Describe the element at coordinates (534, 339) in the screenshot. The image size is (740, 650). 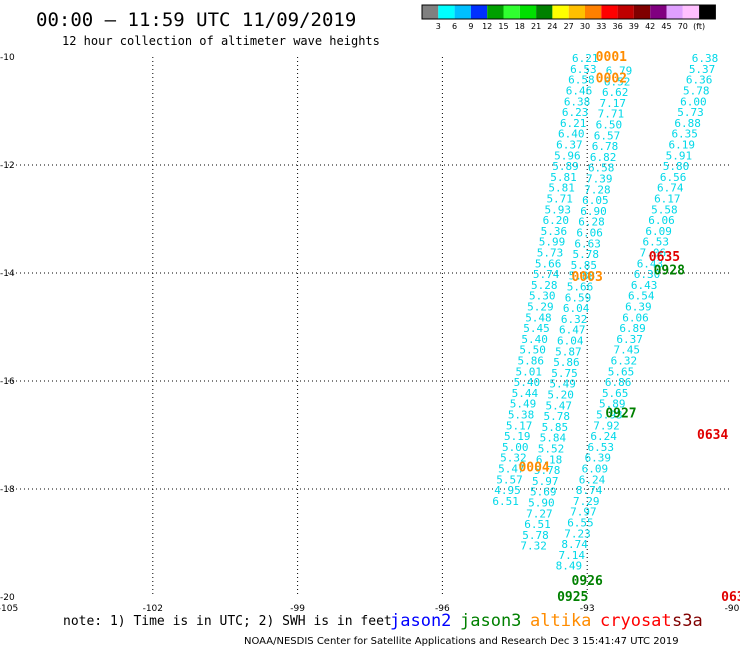
I see `wave-height-label: 5.40` at that location.